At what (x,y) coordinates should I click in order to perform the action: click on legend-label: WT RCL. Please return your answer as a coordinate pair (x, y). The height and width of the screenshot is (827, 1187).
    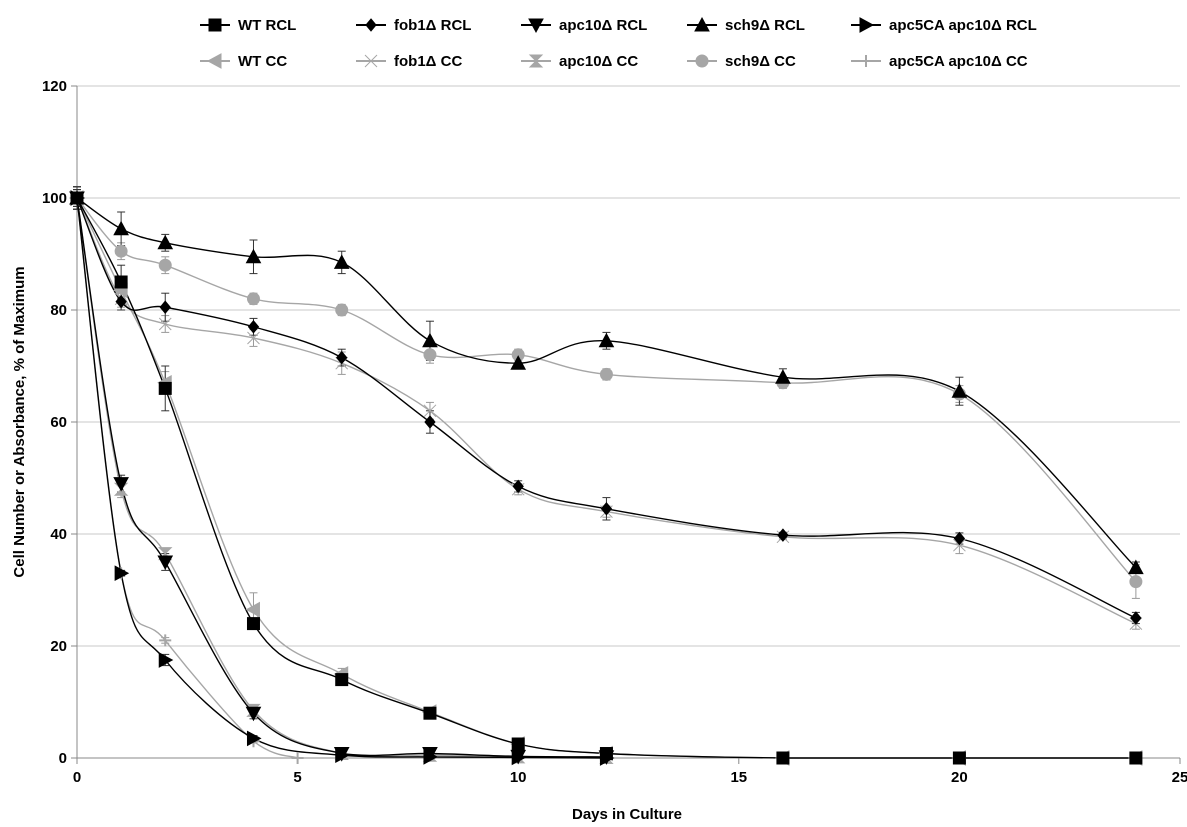
    Looking at the image, I should click on (267, 25).